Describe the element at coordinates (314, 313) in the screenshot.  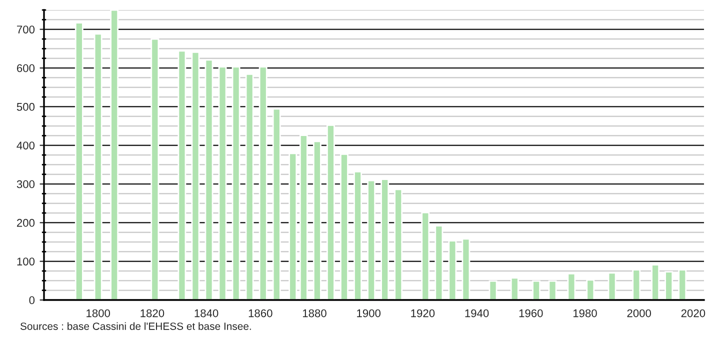
I see `x-tick-label: 1880` at that location.